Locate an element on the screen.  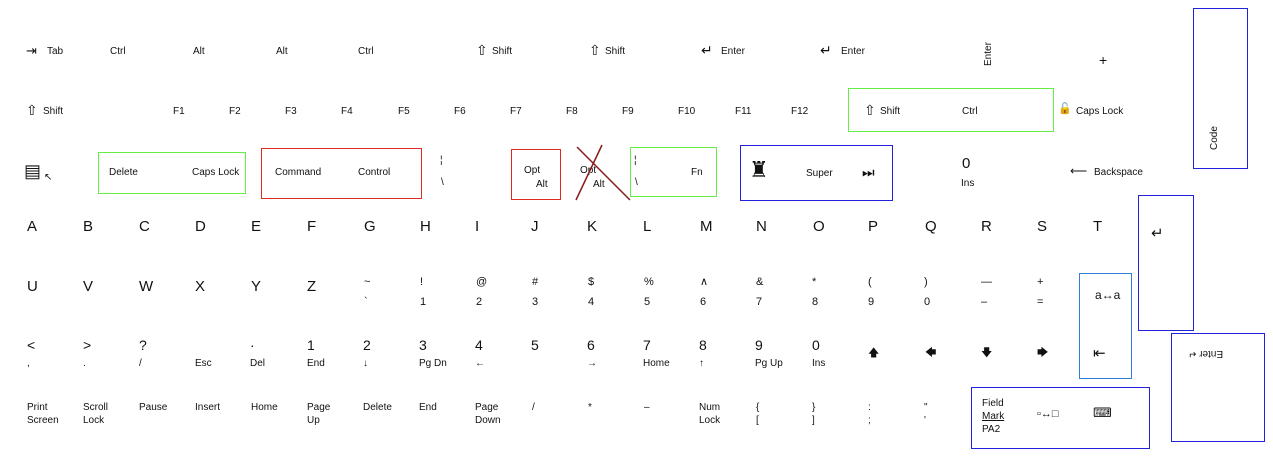
letter-key: Y is located at coordinates (256, 286).